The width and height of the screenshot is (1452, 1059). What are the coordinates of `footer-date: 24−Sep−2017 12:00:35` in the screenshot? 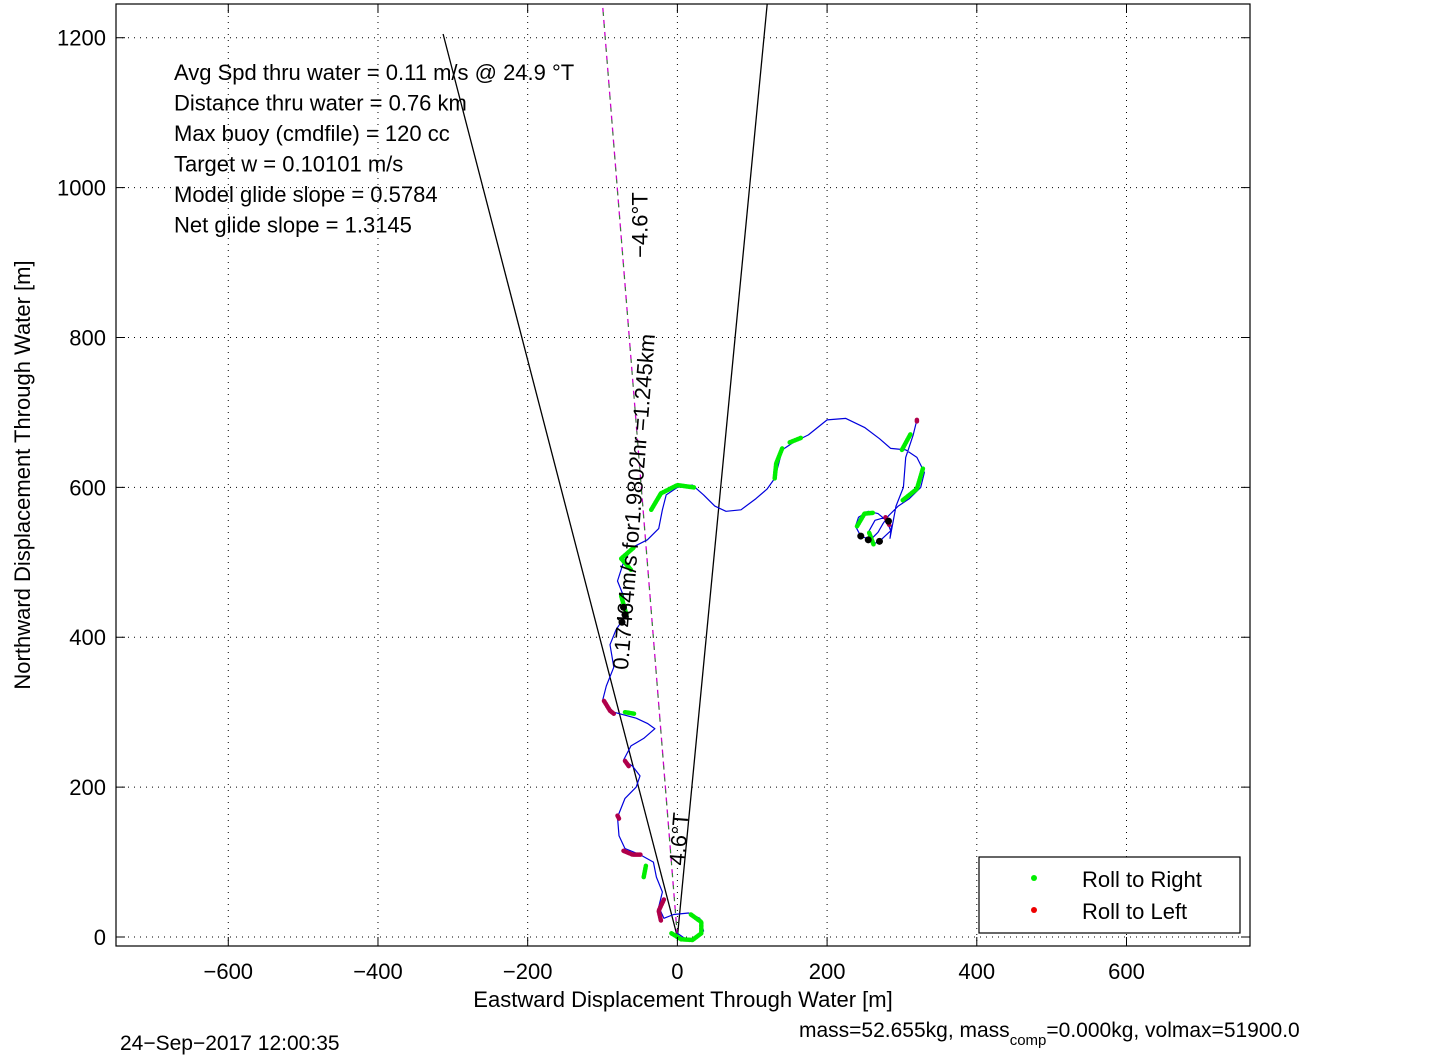 It's located at (230, 1043).